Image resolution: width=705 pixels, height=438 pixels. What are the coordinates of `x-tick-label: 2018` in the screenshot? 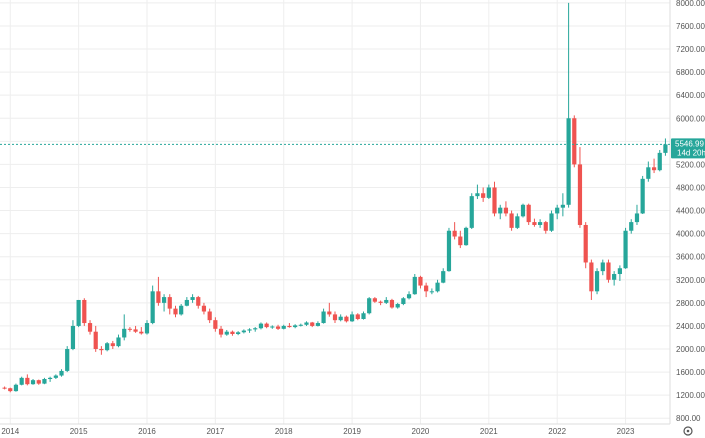 It's located at (284, 431).